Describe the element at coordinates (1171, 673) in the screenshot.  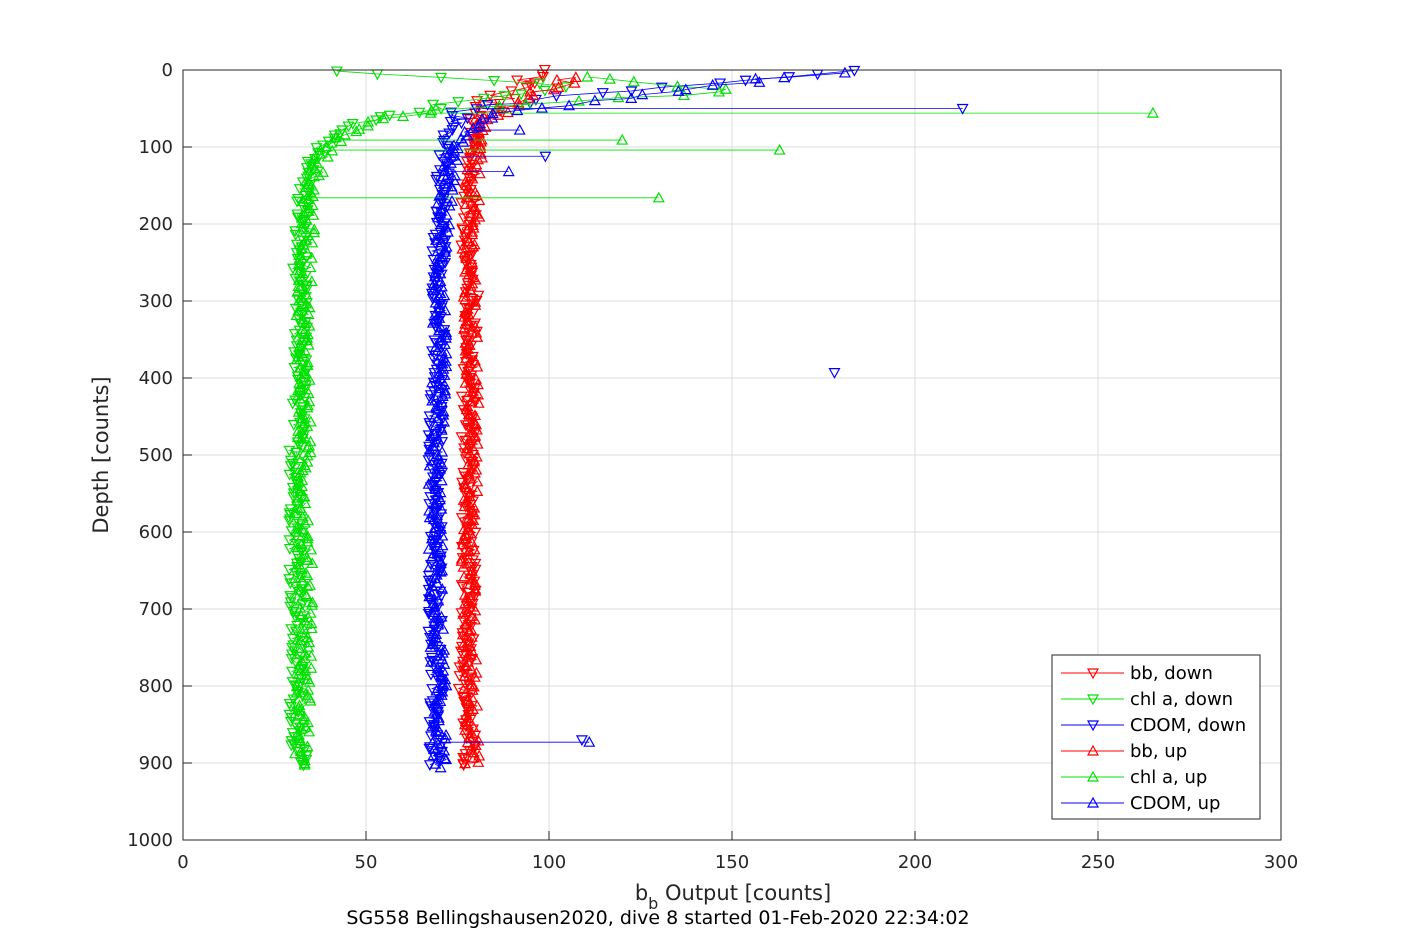
I see `legend-label: bb, down` at that location.